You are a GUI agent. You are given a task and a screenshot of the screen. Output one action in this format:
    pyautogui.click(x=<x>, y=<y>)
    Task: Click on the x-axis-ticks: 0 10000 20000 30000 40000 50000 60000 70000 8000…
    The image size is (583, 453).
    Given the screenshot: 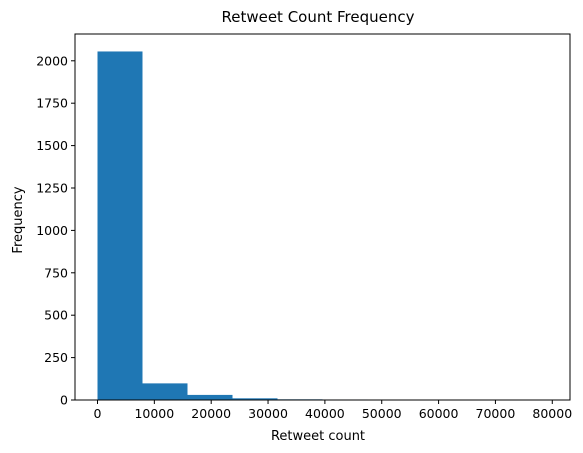 What is the action you would take?
    pyautogui.click(x=333, y=410)
    